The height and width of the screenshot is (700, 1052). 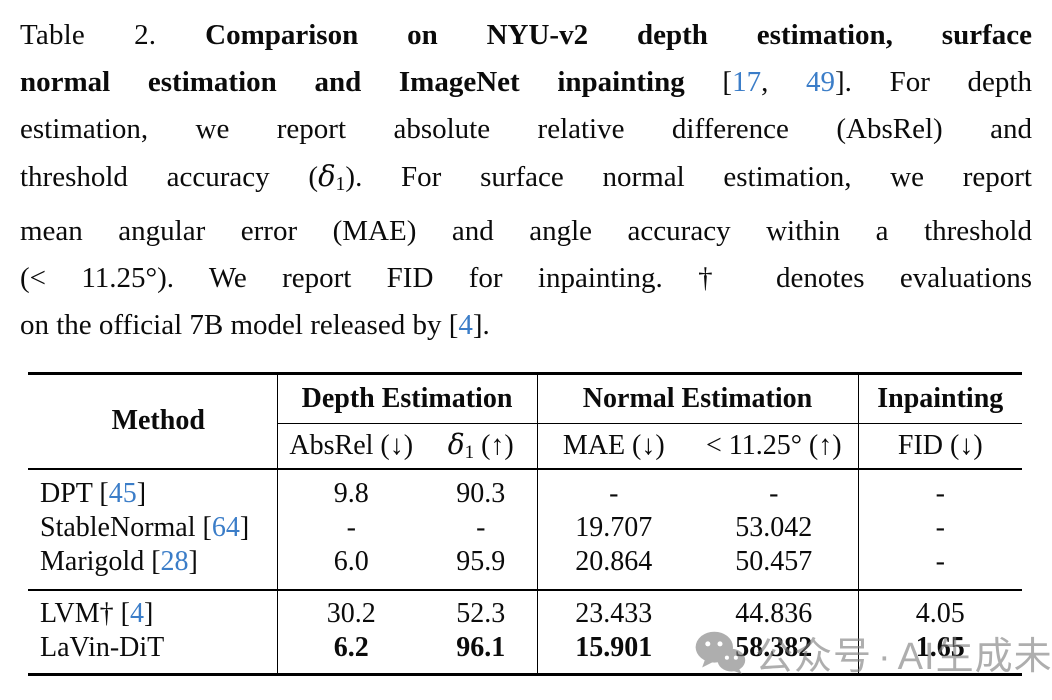 What do you see at coordinates (350, 446) in the screenshot?
I see `column-header-absrel: AbsRel (↓)` at bounding box center [350, 446].